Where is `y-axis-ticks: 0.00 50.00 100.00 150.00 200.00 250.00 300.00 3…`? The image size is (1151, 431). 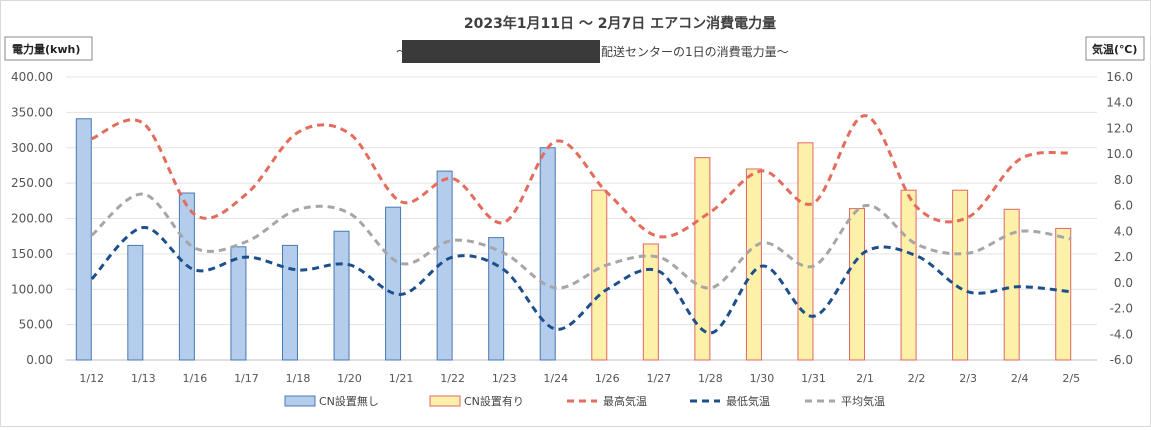
y-axis-ticks: 0.00 50.00 100.00 150.00 200.00 250.00 300.00 3… is located at coordinates (32, 218).